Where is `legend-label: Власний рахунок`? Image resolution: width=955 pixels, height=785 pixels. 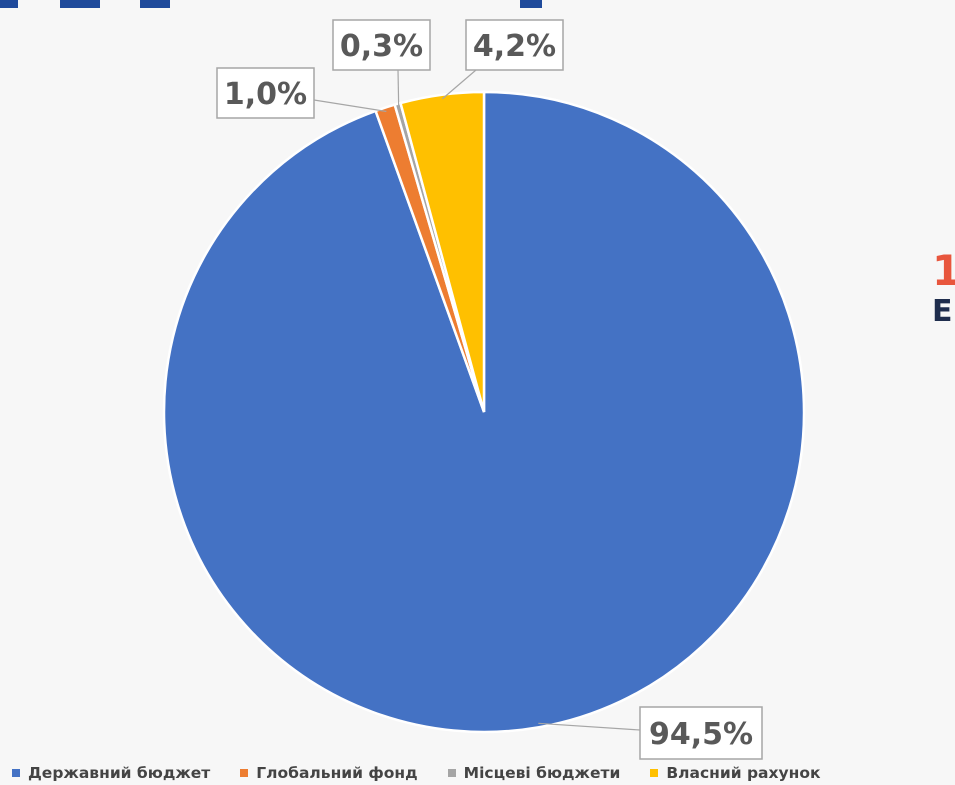
legend-label: Власний рахунок is located at coordinates (743, 772).